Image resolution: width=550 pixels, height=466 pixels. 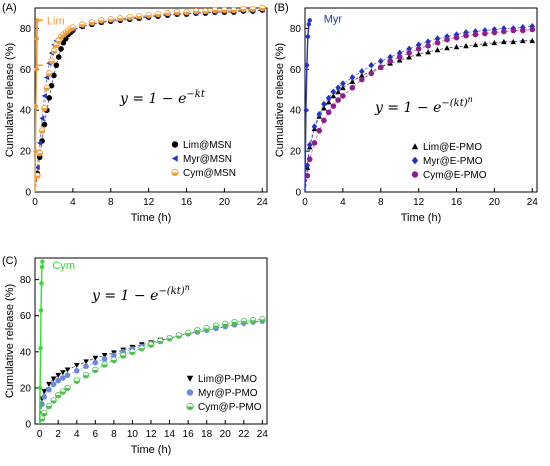 What do you see at coordinates (114, 434) in the screenshot?
I see `x-tick-label: 8` at bounding box center [114, 434].